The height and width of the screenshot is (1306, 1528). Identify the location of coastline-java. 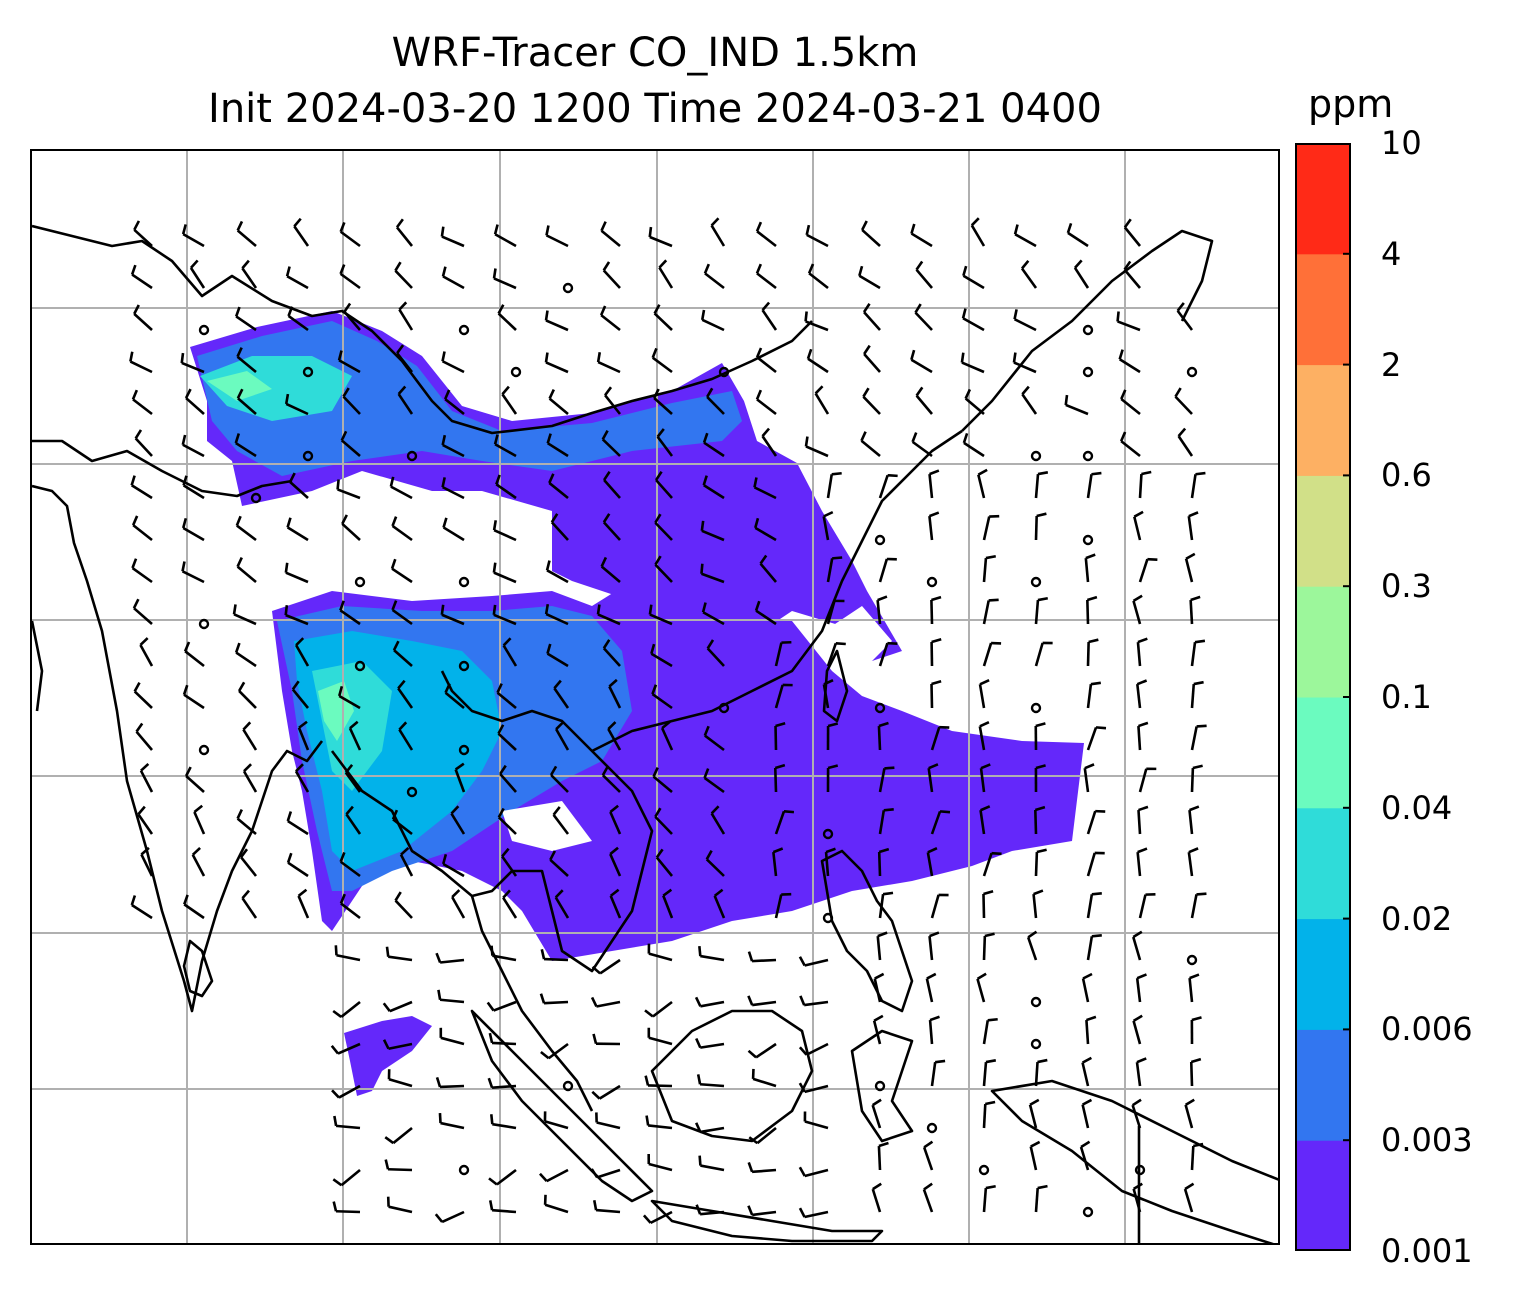
(767, 1221).